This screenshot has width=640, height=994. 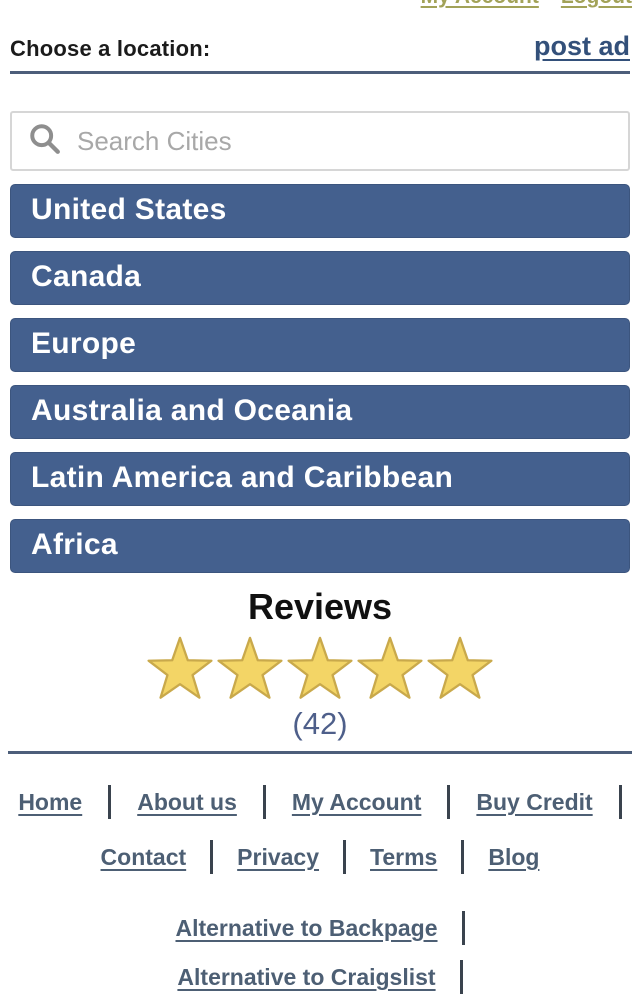 I want to click on footer-links-row-2: Contact Privacy Terms Blog, so click(x=320, y=857).